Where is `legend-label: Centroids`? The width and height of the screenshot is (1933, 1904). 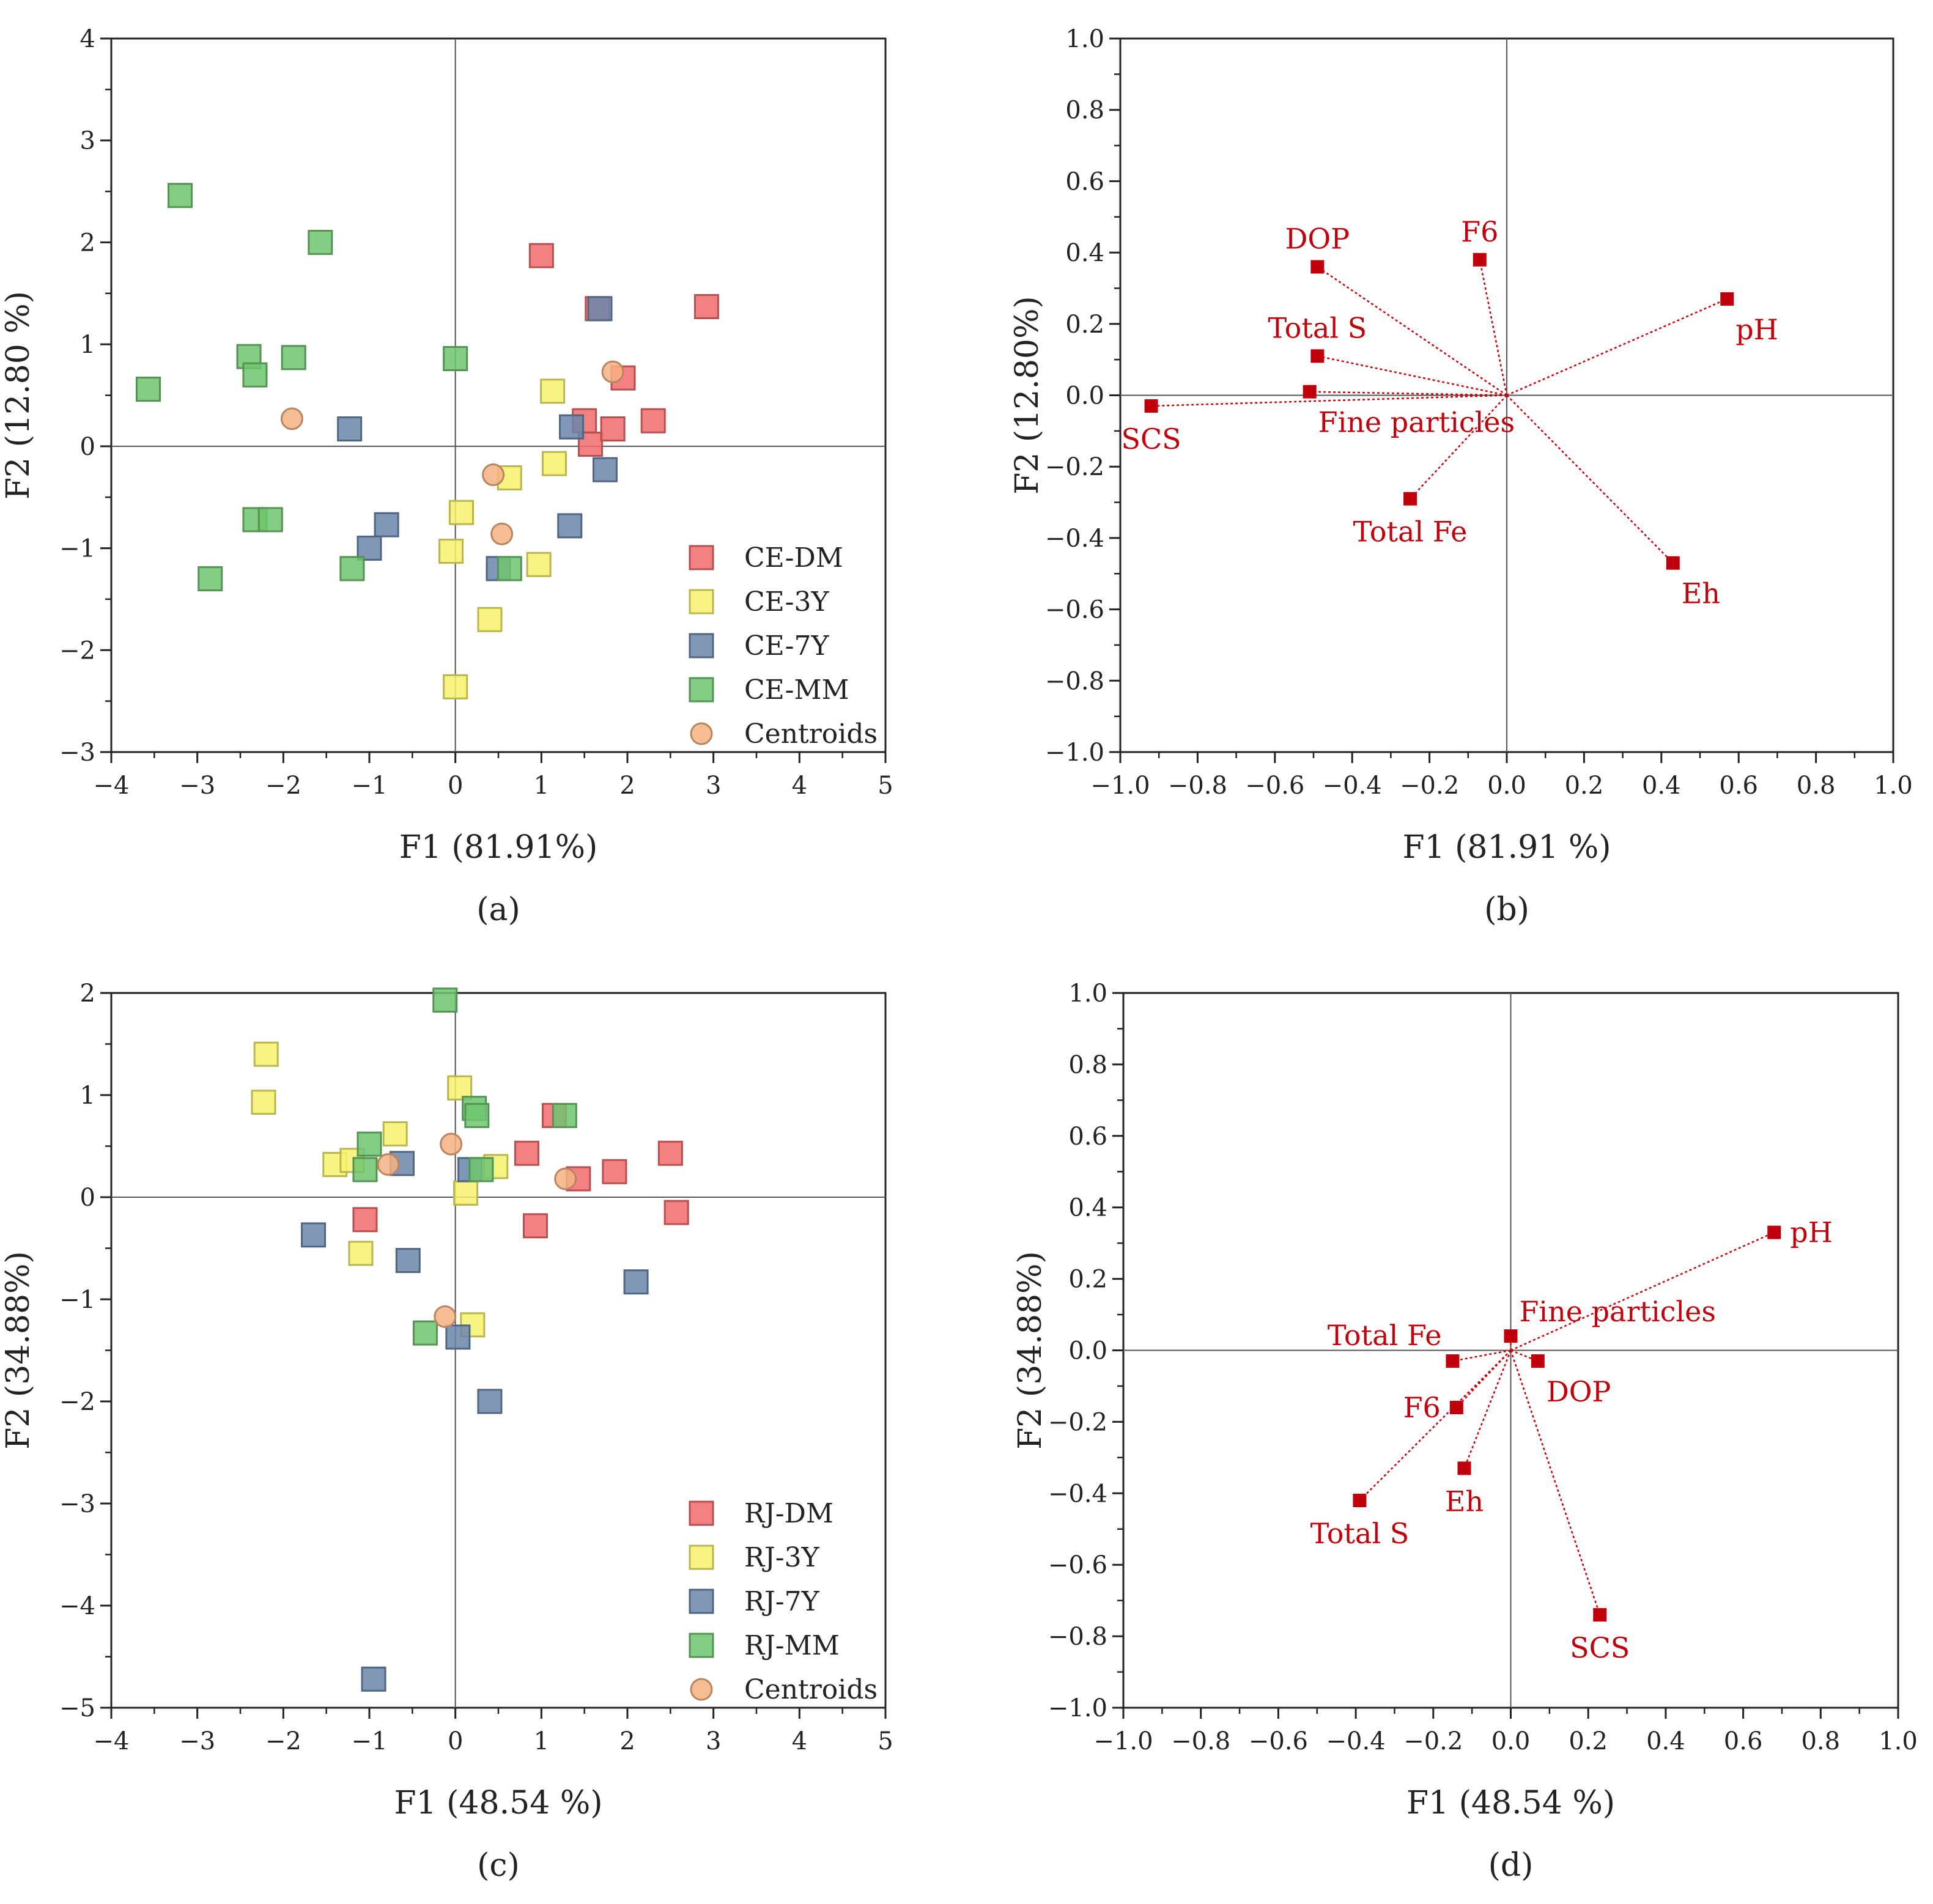
legend-label: Centroids is located at coordinates (811, 1689).